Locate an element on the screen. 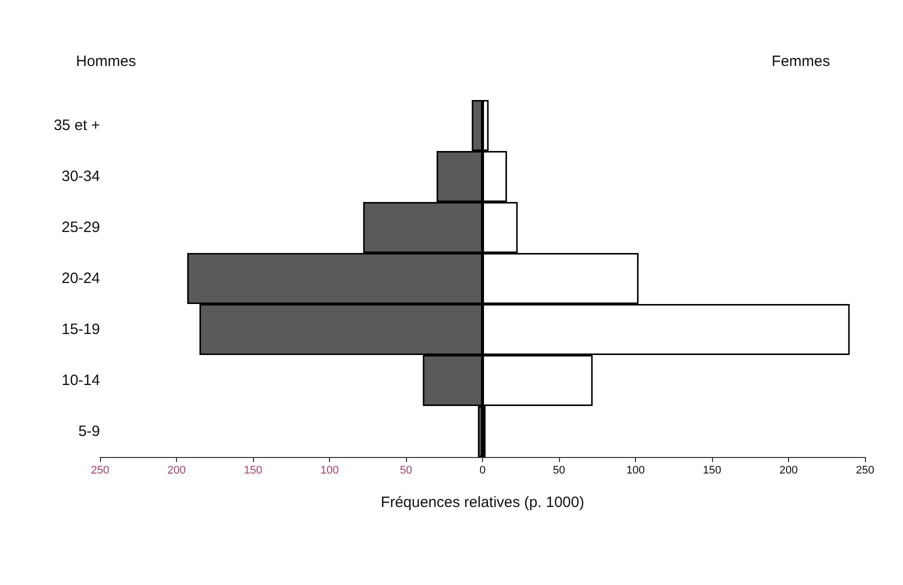 The width and height of the screenshot is (903, 585). x-tick-label: 0 is located at coordinates (482, 470).